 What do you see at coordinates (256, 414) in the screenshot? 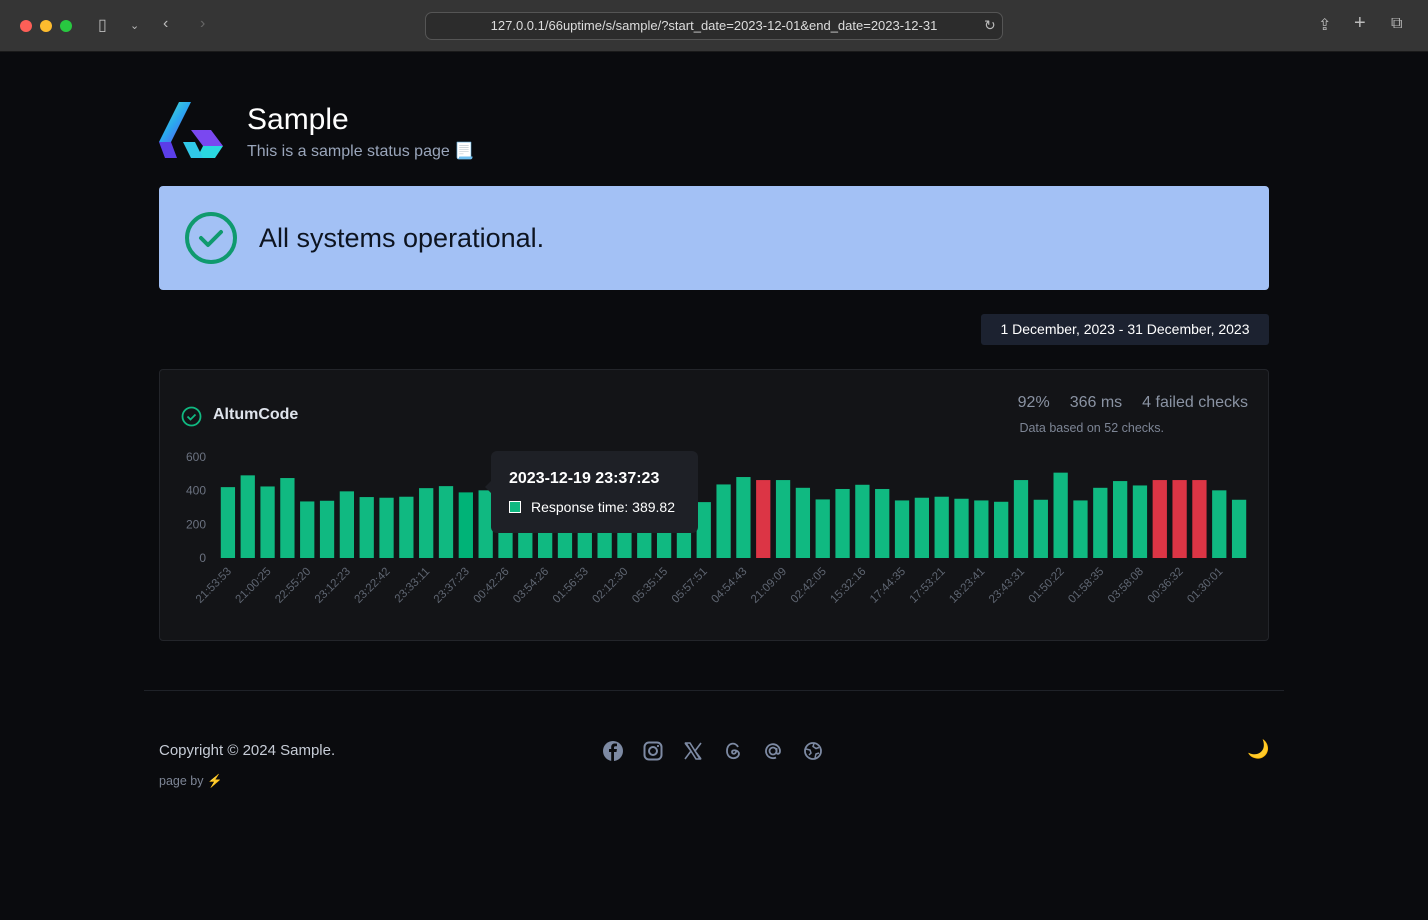
I see `monitor-name: AltumCode` at bounding box center [256, 414].